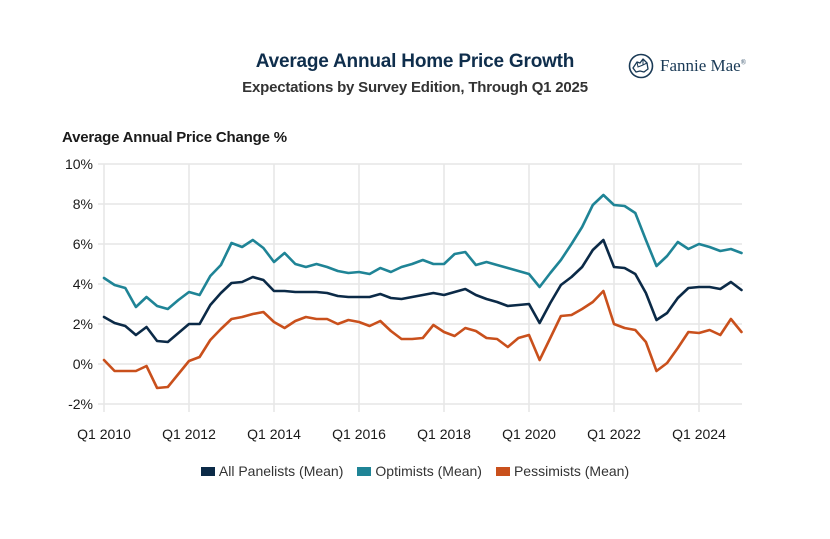 The image size is (830, 539). What do you see at coordinates (83, 204) in the screenshot?
I see `y-tick-label: 8%` at bounding box center [83, 204].